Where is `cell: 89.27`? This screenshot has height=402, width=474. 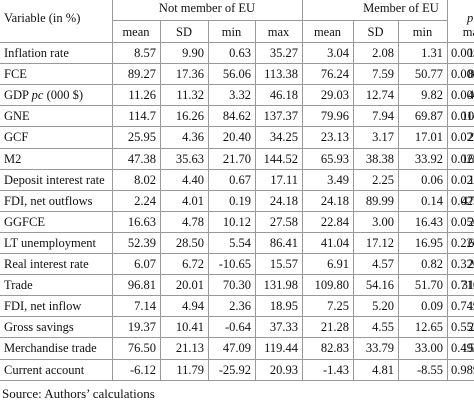 cell: 89.27 is located at coordinates (141, 74).